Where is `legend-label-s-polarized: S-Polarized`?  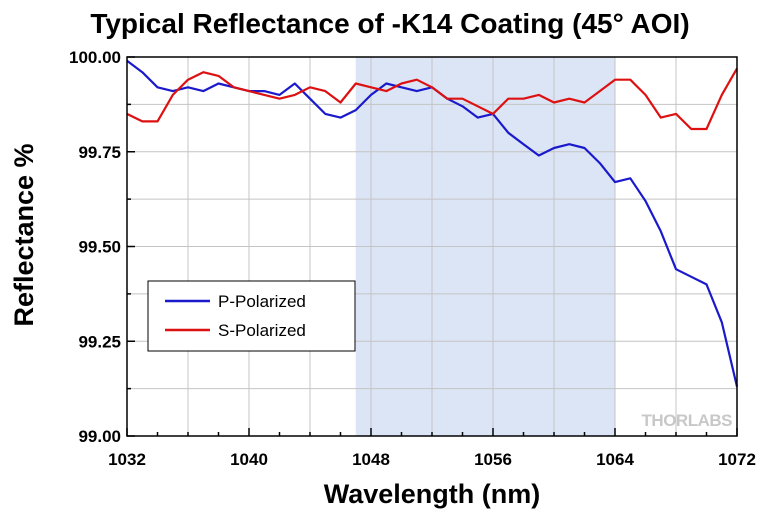
legend-label-s-polarized: S-Polarized is located at coordinates (262, 330).